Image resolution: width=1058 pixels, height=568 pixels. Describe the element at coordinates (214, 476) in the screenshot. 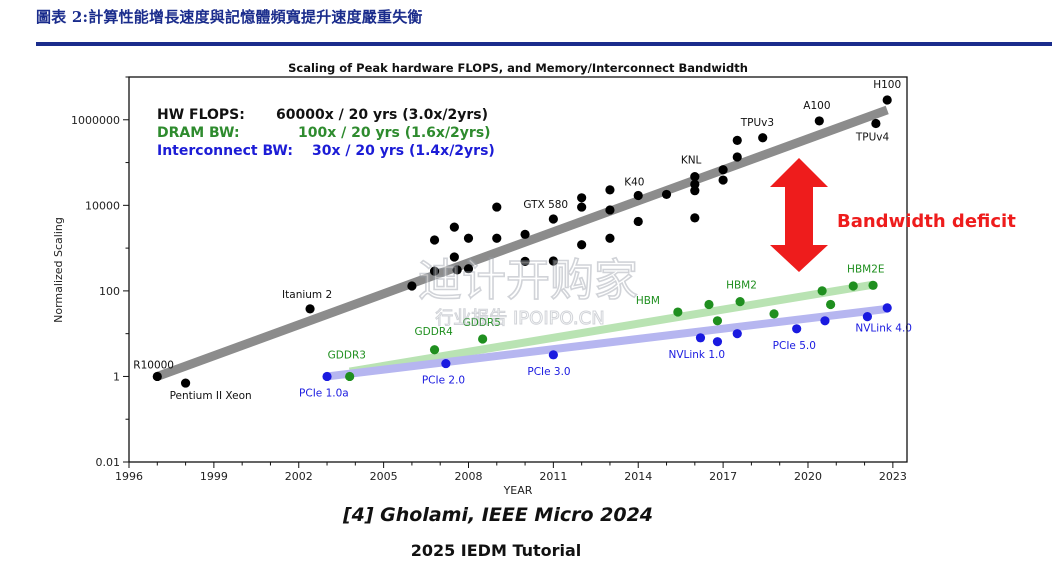

I see `x-tick-label: 1999` at that location.